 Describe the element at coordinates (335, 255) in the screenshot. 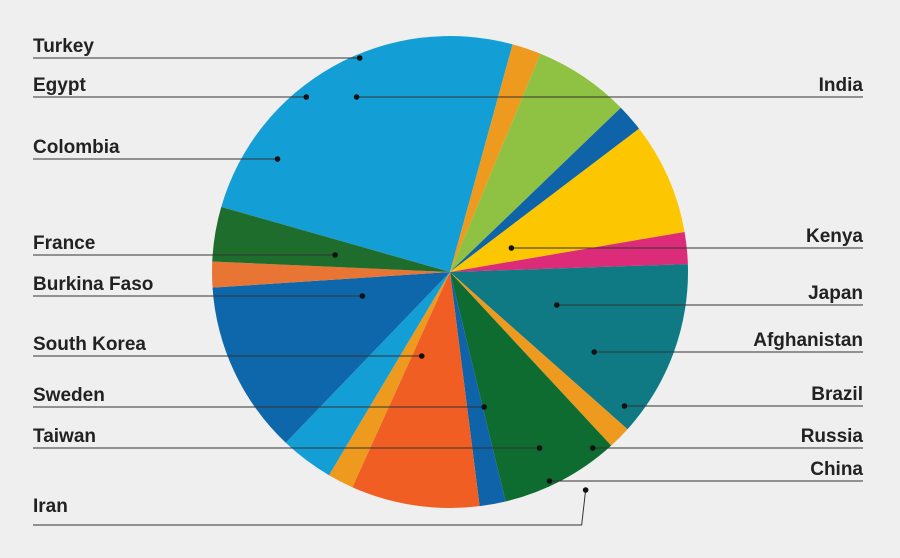

I see `leader-dot-france` at that location.